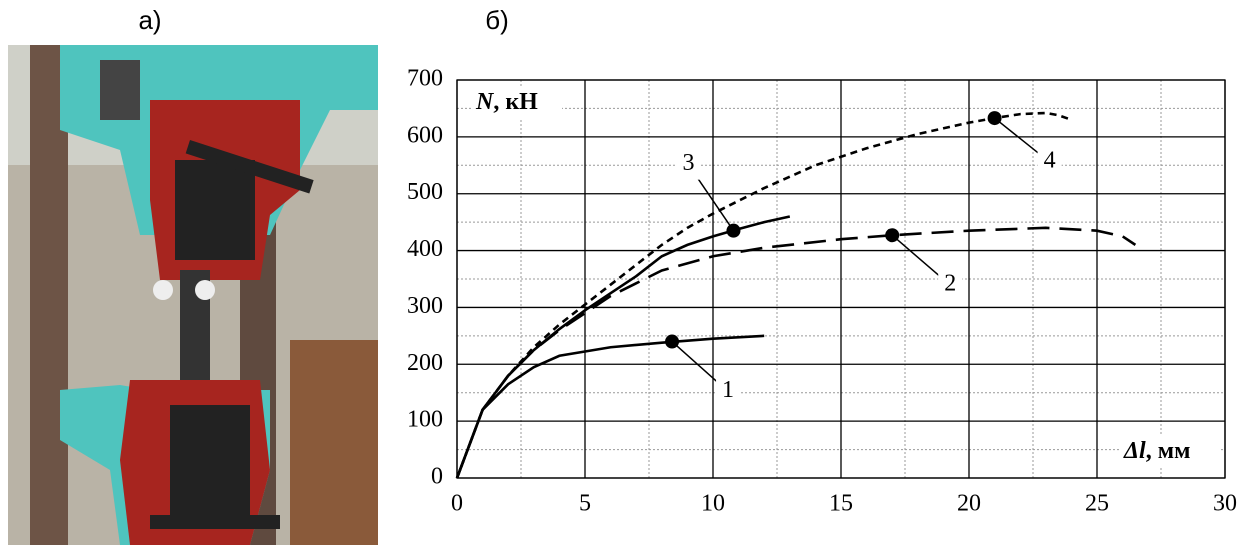 The height and width of the screenshot is (550, 1246). I want to click on panel-label: б), so click(497, 20).